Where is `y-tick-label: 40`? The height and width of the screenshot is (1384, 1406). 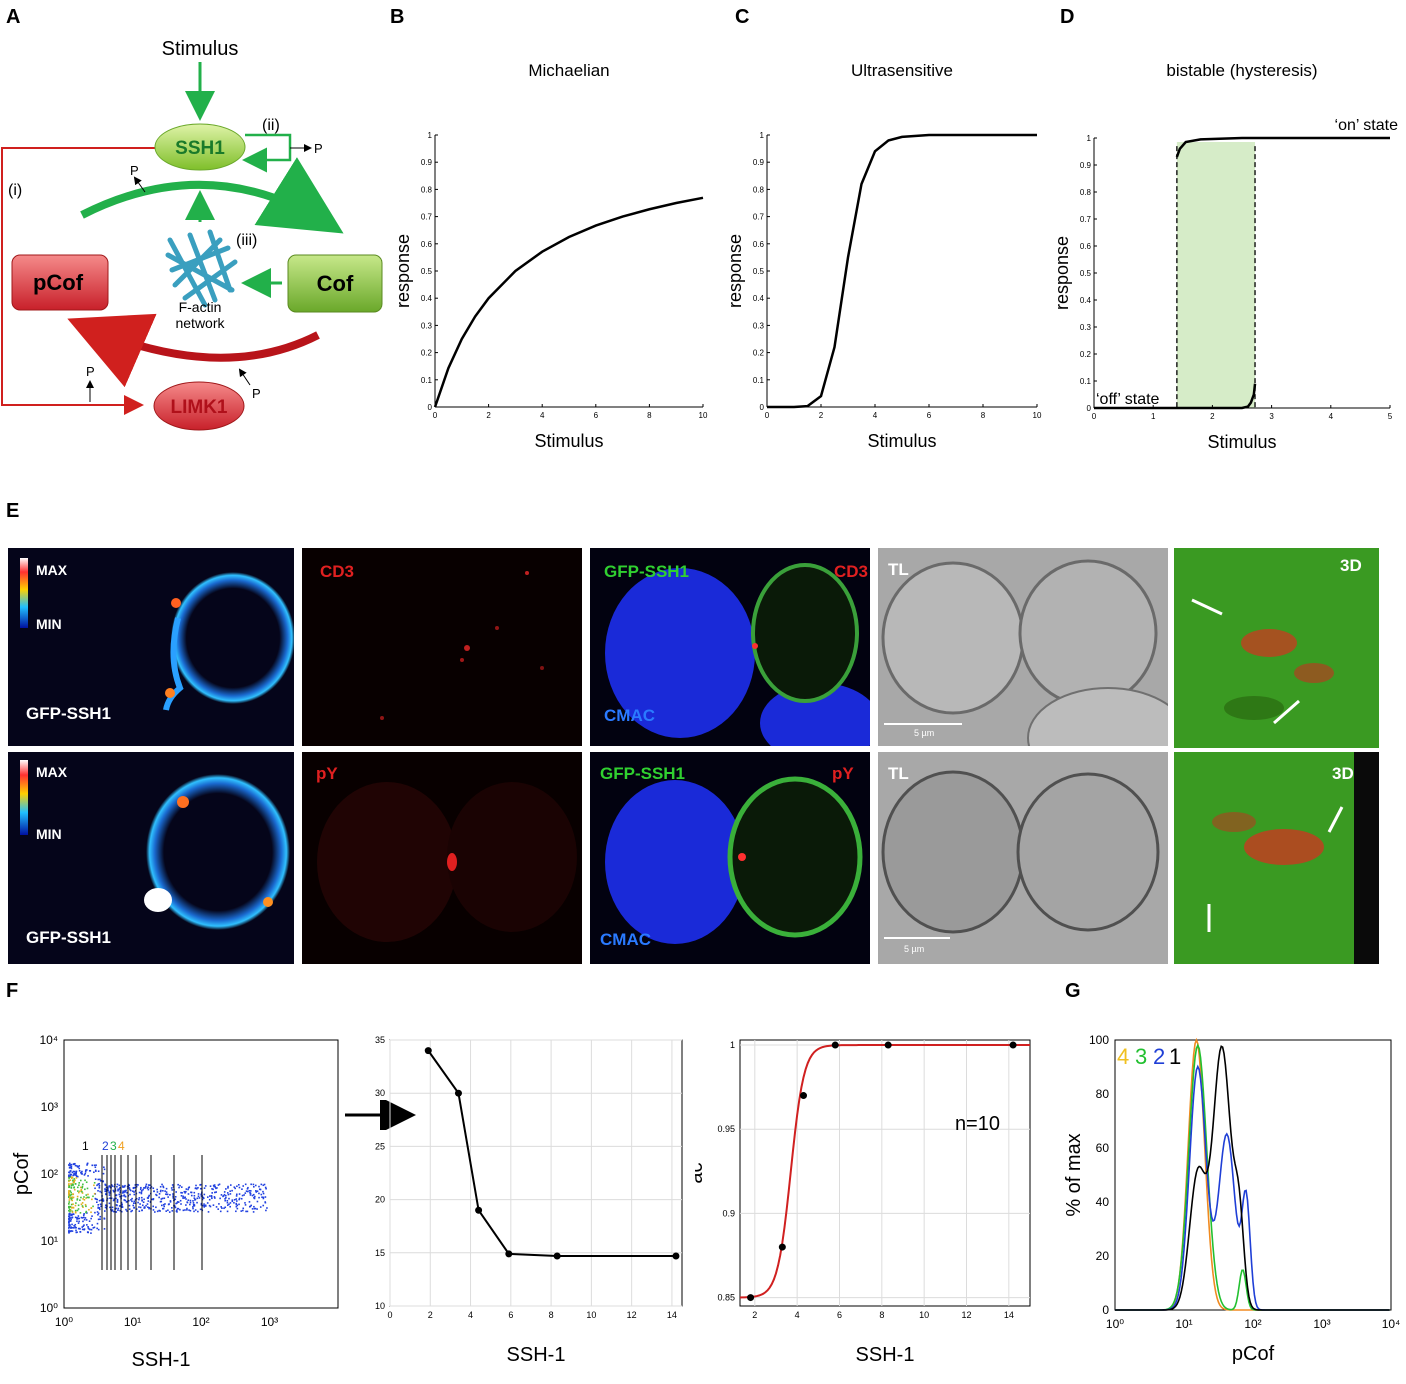 y-tick-label: 40 is located at coordinates (1103, 1202).